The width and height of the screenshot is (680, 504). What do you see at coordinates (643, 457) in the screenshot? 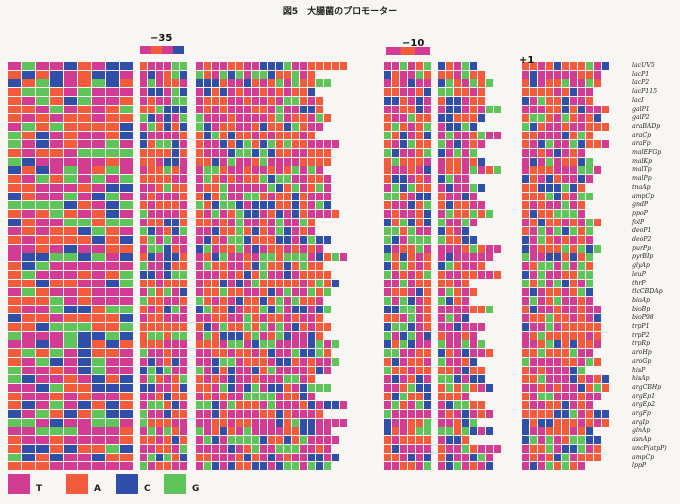
I see `promoter-label: ampCp` at bounding box center [643, 457].